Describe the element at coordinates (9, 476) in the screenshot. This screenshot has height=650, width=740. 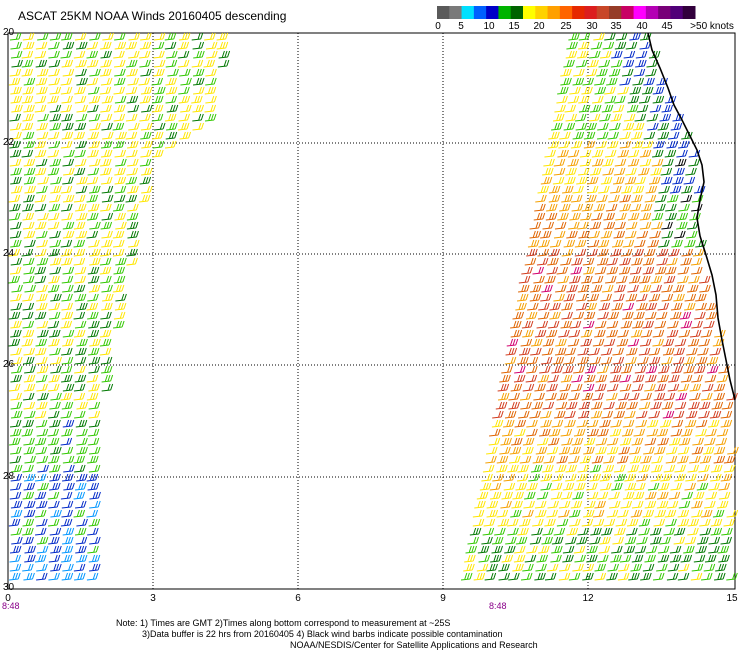
I see `lat-label: 28` at that location.